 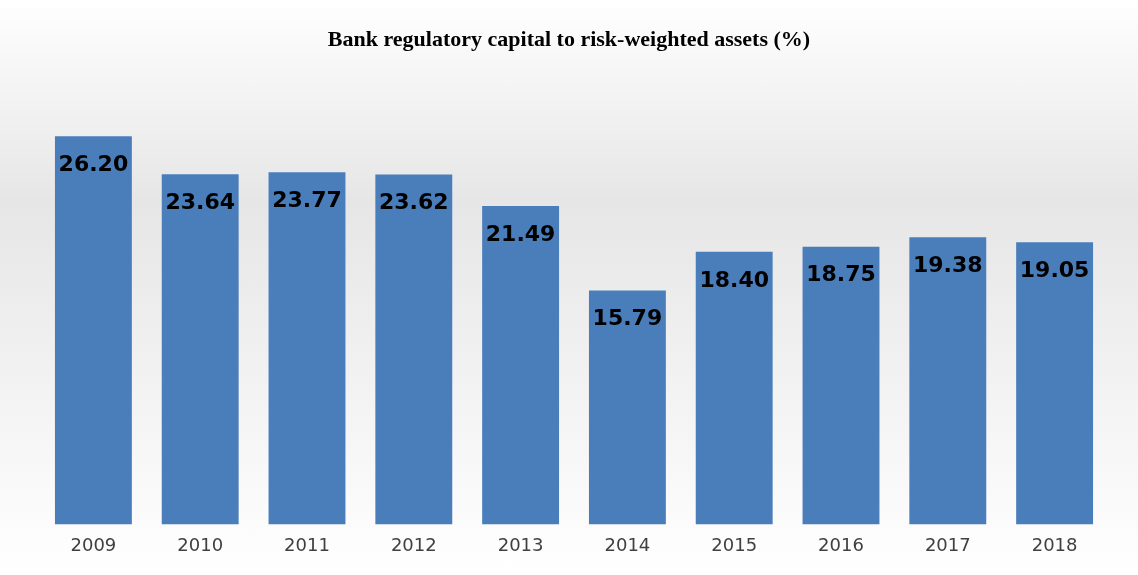 What do you see at coordinates (93, 544) in the screenshot?
I see `x-tick-label: 2009` at bounding box center [93, 544].